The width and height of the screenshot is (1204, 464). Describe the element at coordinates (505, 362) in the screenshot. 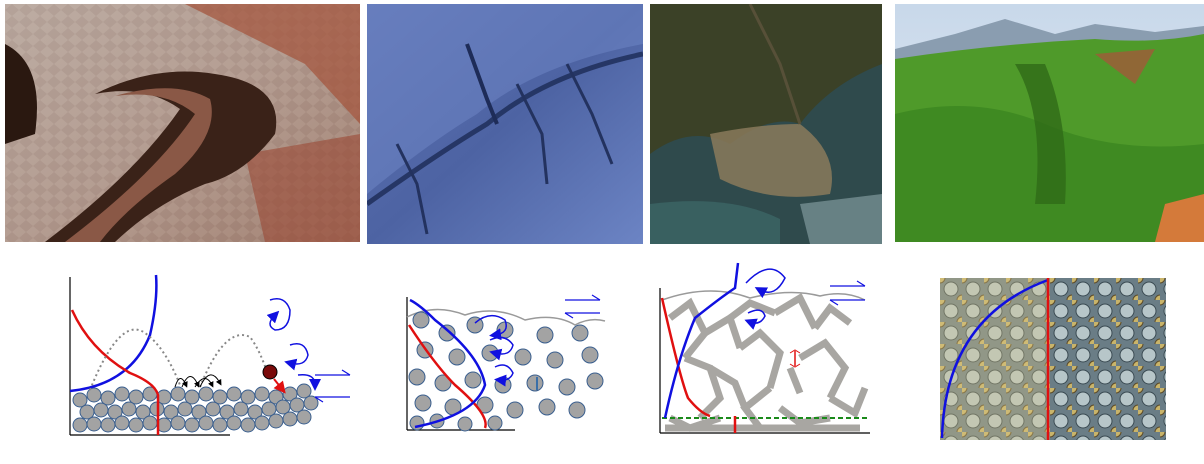

I see `diagram-b-turbidity-current` at that location.